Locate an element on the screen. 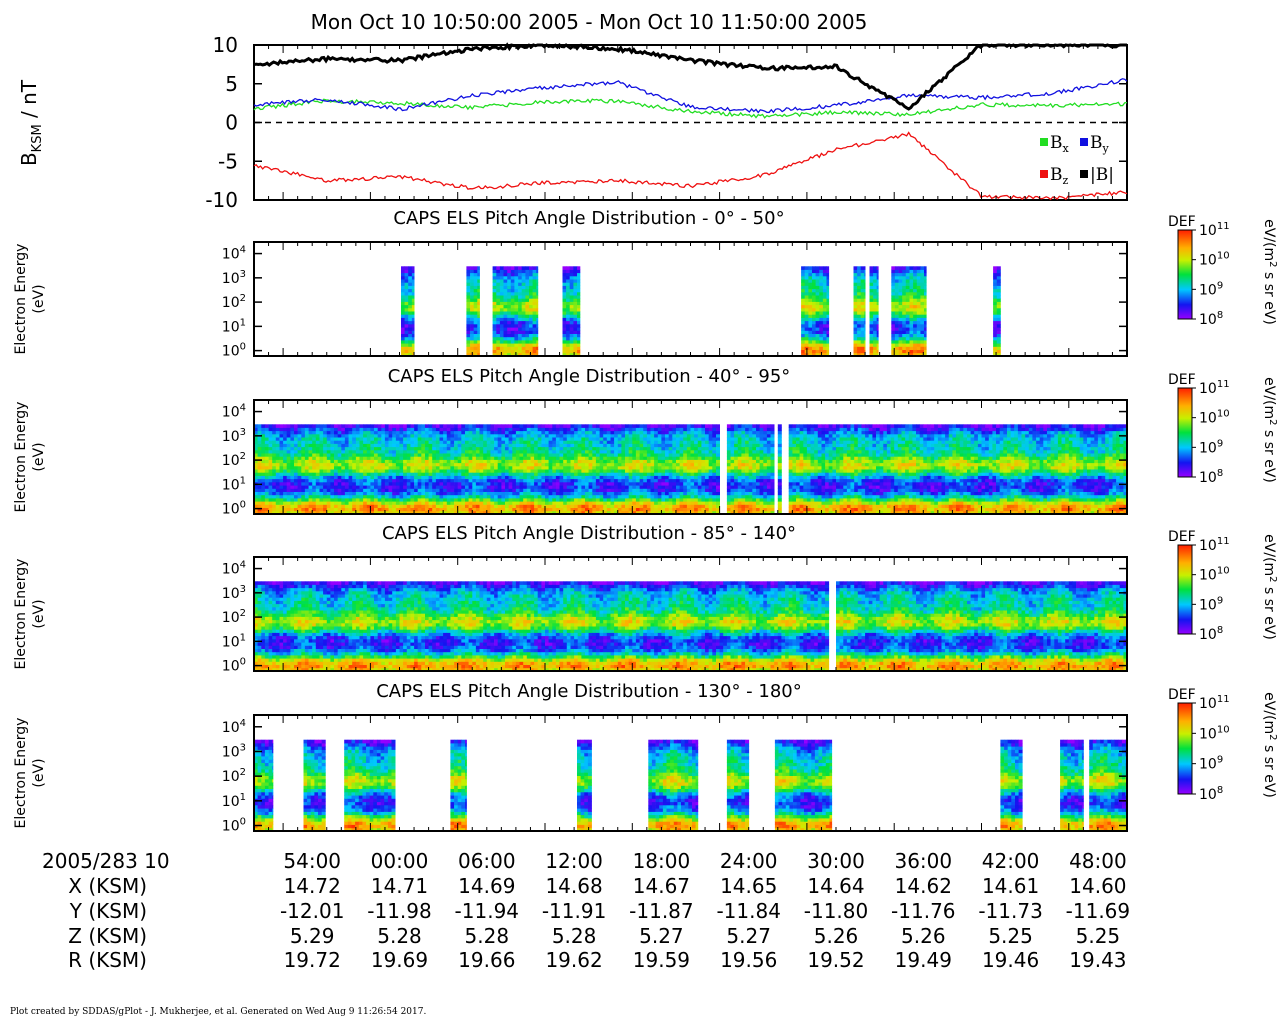  legend-swatch-bx is located at coordinates (1044, 142).